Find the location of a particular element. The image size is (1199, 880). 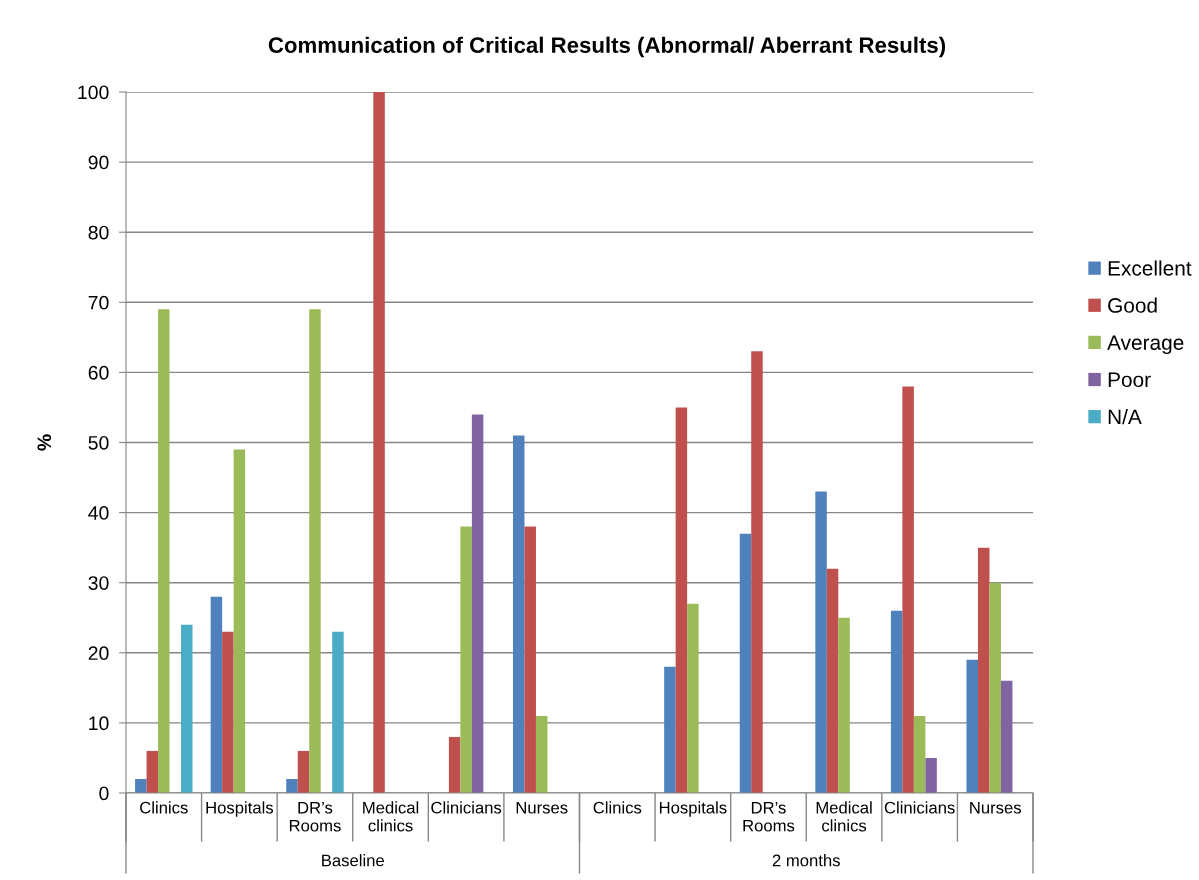

text: Baseline is located at coordinates (353, 860).